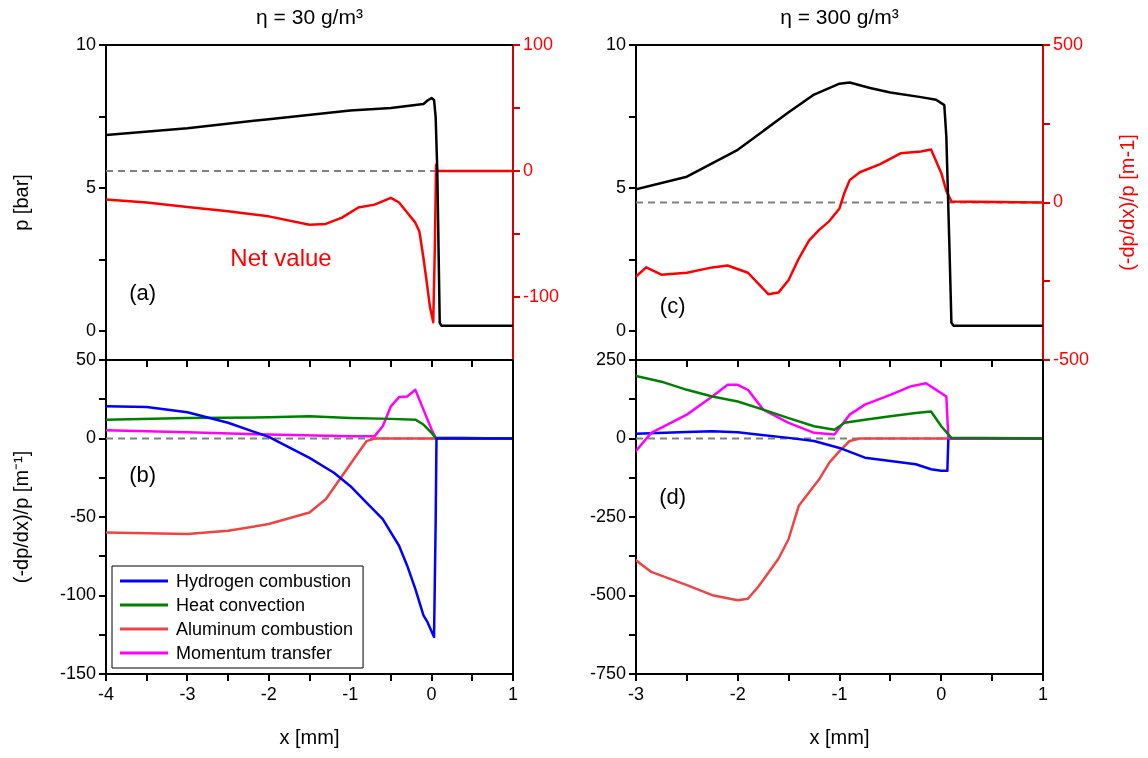  What do you see at coordinates (672, 305) in the screenshot?
I see `annotation: (c)` at bounding box center [672, 305].